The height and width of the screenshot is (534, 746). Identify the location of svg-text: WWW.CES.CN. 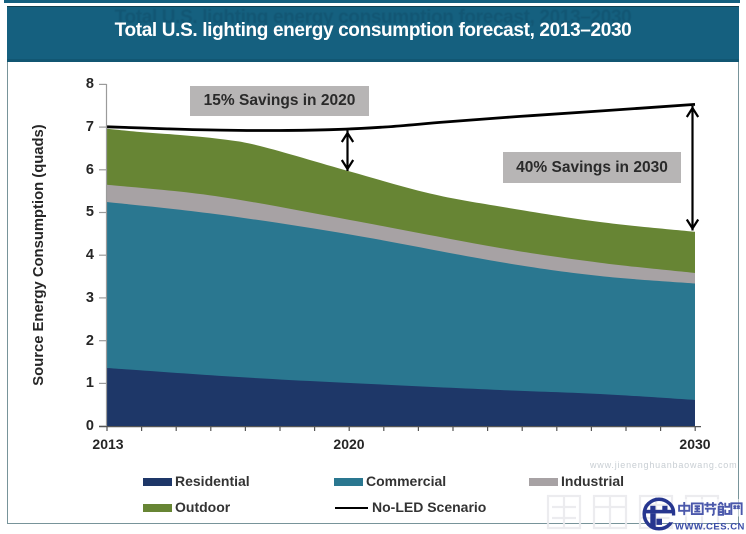
(710, 527).